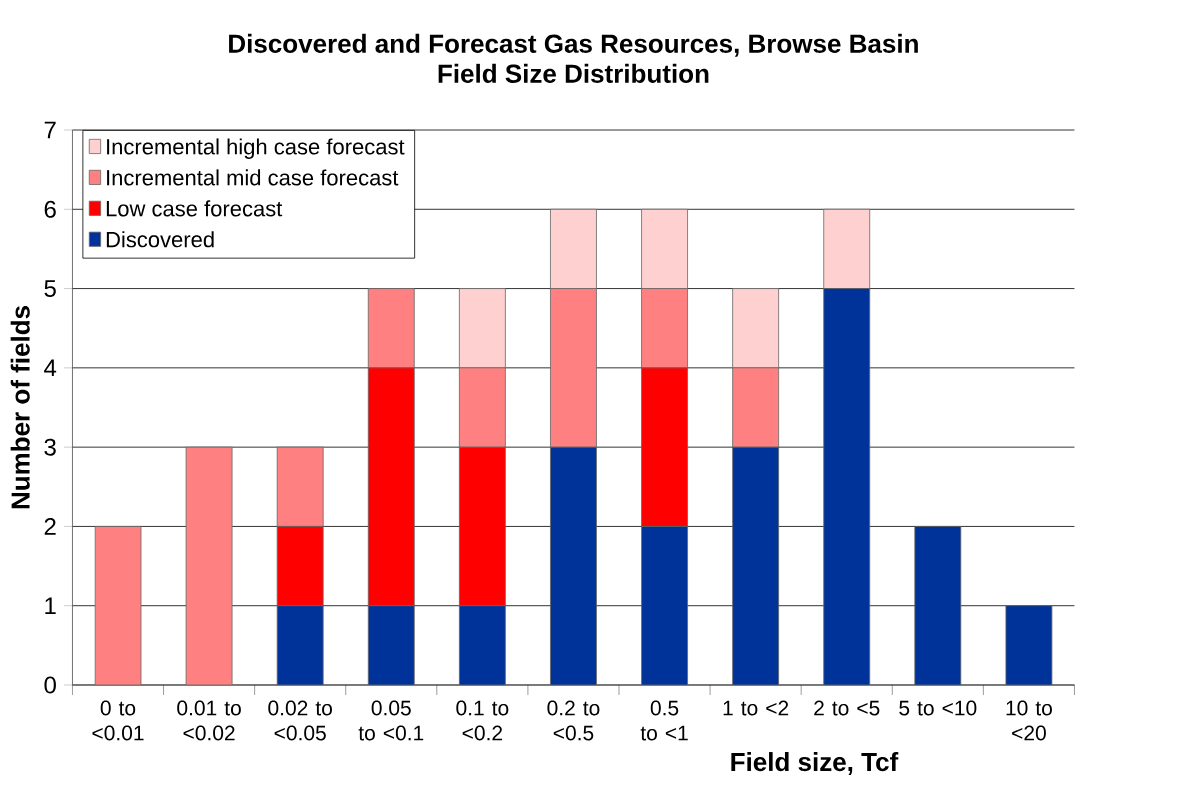  Describe the element at coordinates (160, 239) in the screenshot. I see `legend-label: Discovered` at that location.